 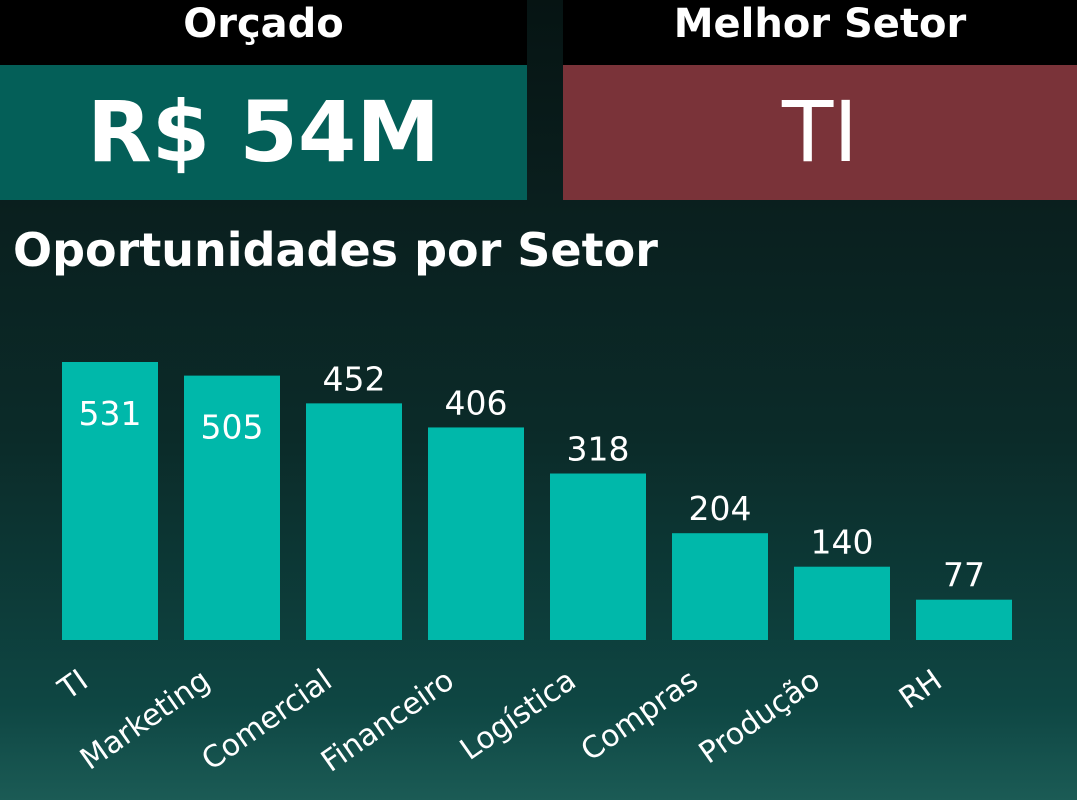 I want to click on bar-marketing, so click(x=232, y=507).